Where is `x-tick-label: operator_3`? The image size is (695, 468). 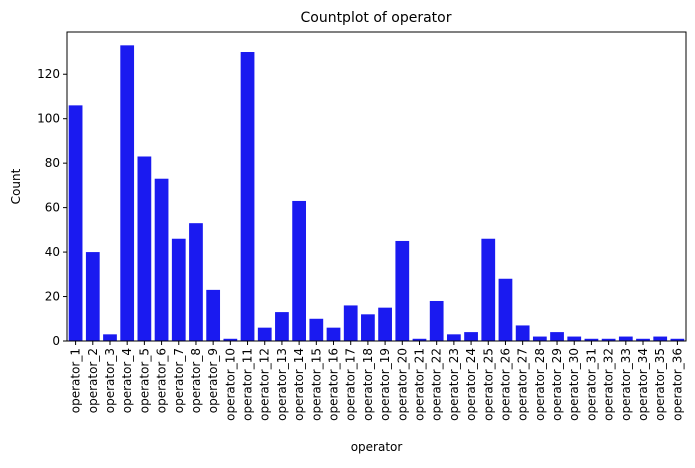 x-tick-label: operator_3 is located at coordinates (110, 380).